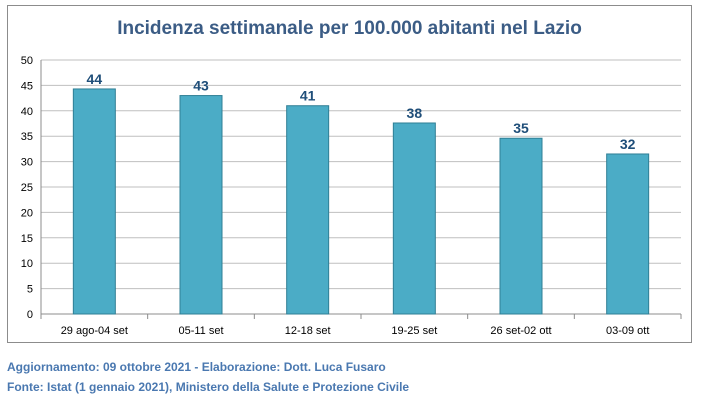 The height and width of the screenshot is (402, 703). I want to click on y-tick-label: 20, so click(27, 213).